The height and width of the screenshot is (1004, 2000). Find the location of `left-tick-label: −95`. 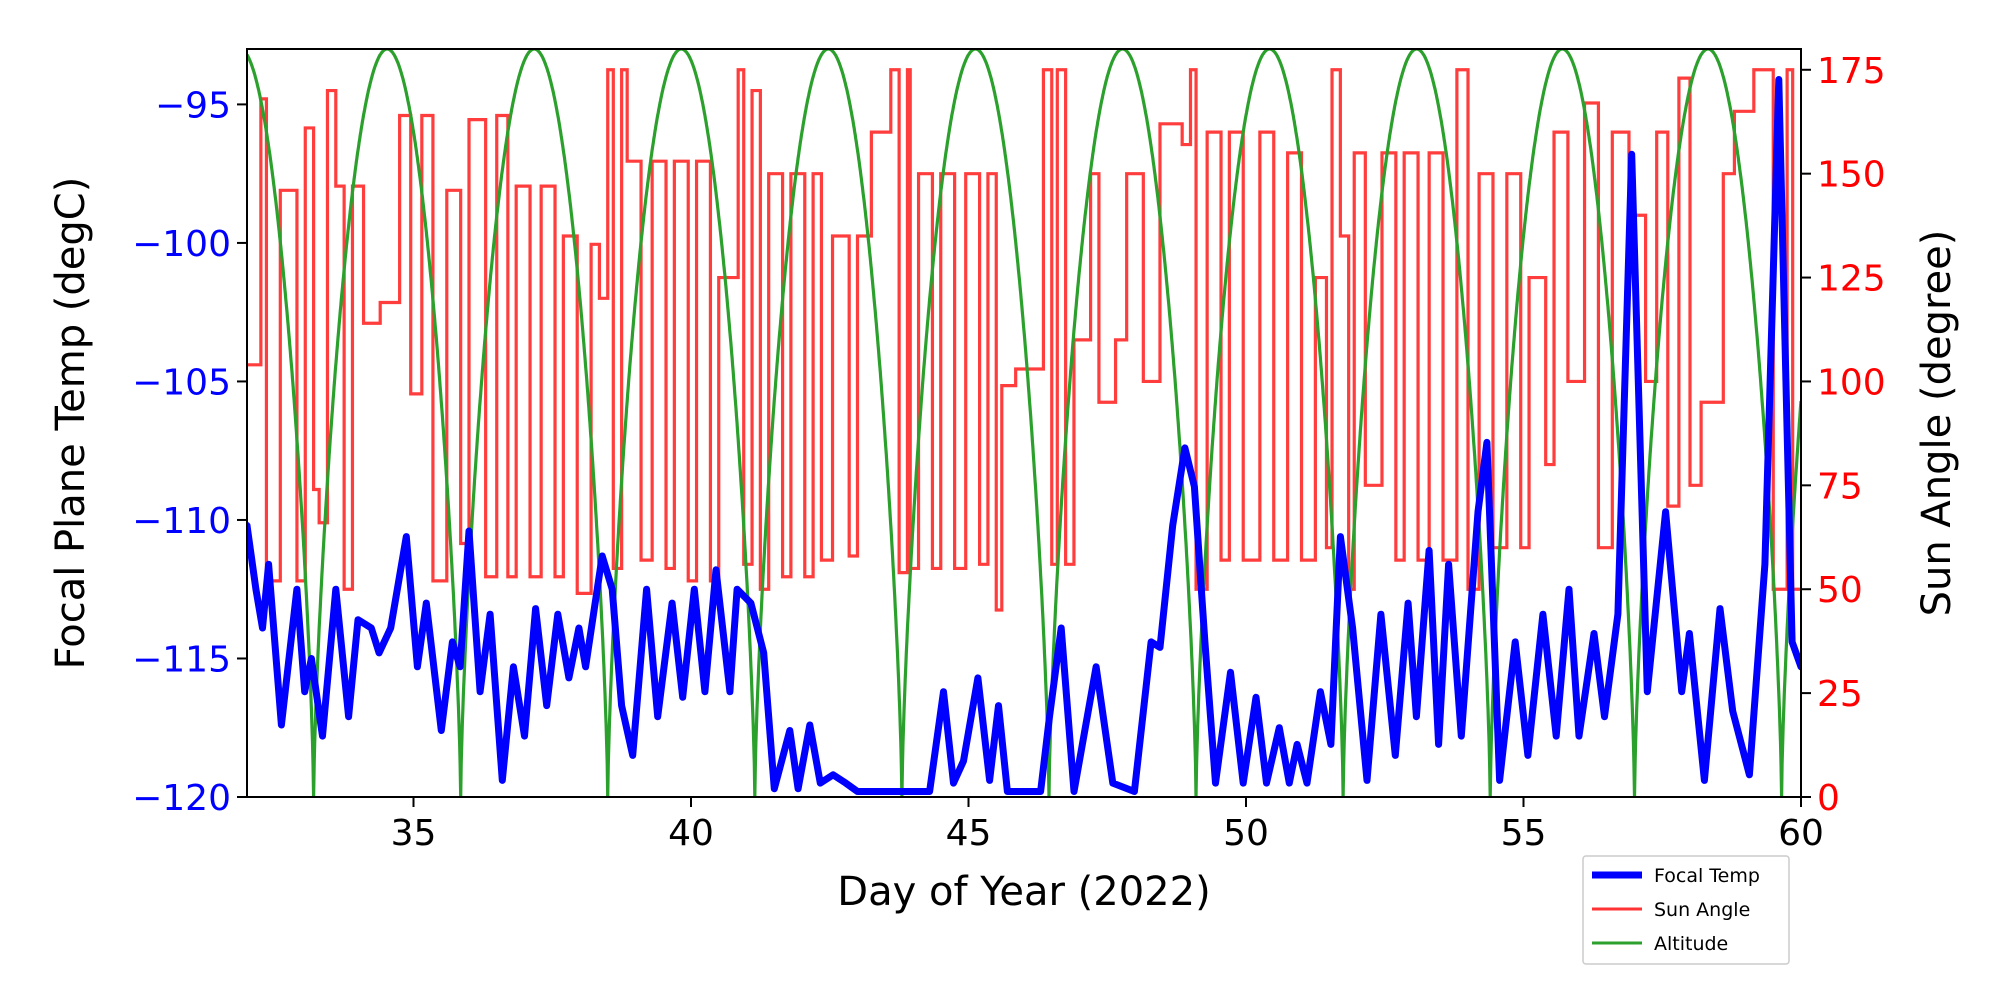

left-tick-label: −95 is located at coordinates (193, 105).